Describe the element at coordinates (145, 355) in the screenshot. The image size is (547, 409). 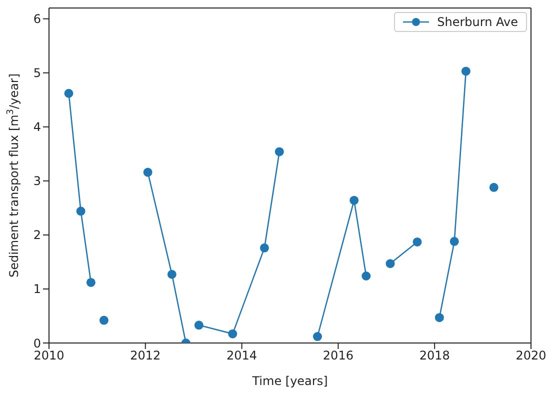
I see `x-tick-label: 2012` at that location.